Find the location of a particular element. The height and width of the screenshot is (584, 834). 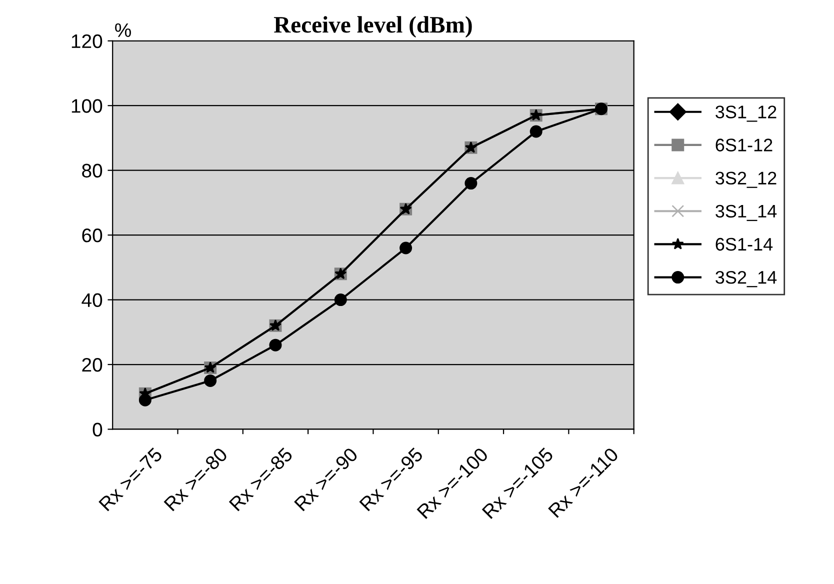

y-tick-label: 40 is located at coordinates (92, 300).